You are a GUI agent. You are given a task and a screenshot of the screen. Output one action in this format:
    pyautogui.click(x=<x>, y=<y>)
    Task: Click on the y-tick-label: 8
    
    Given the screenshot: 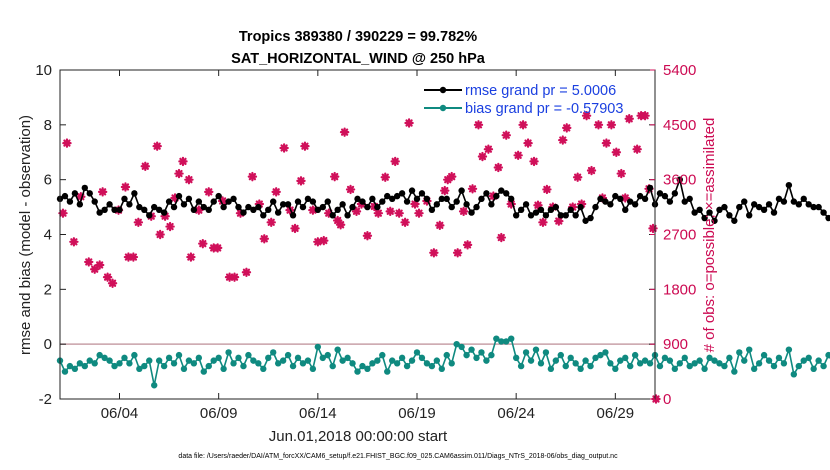 What is the action you would take?
    pyautogui.click(x=48, y=125)
    